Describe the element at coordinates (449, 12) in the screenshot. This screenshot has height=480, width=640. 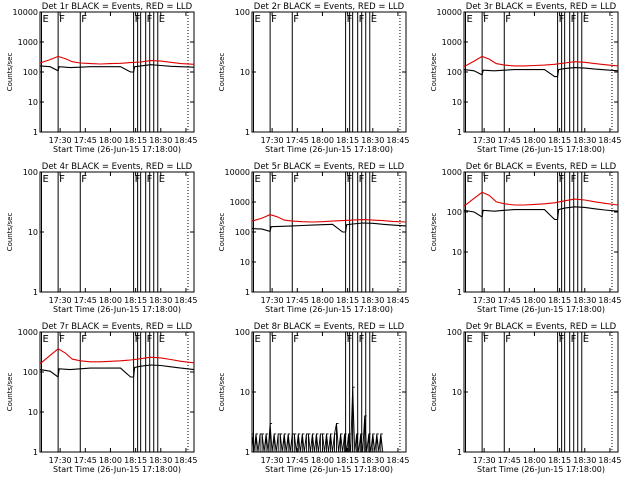
I see `y-tick-label: 10000` at that location.